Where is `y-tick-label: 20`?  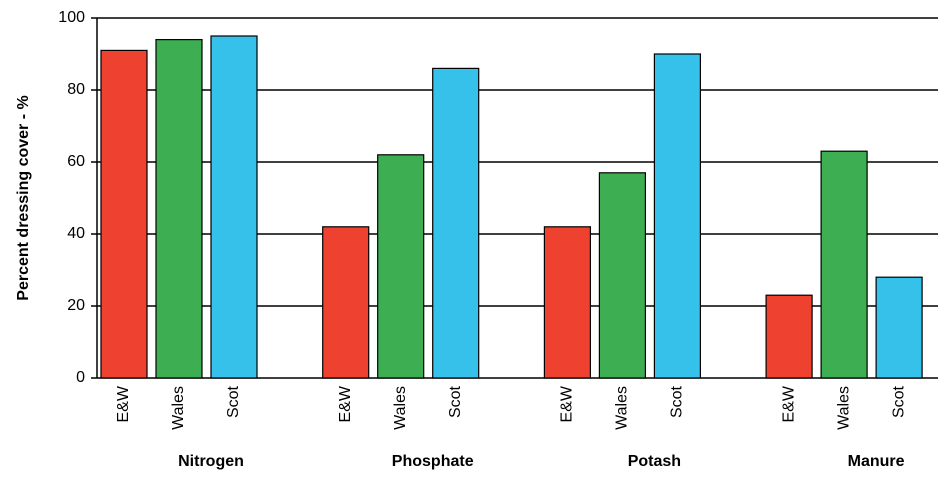 y-tick-label: 20 is located at coordinates (76, 305).